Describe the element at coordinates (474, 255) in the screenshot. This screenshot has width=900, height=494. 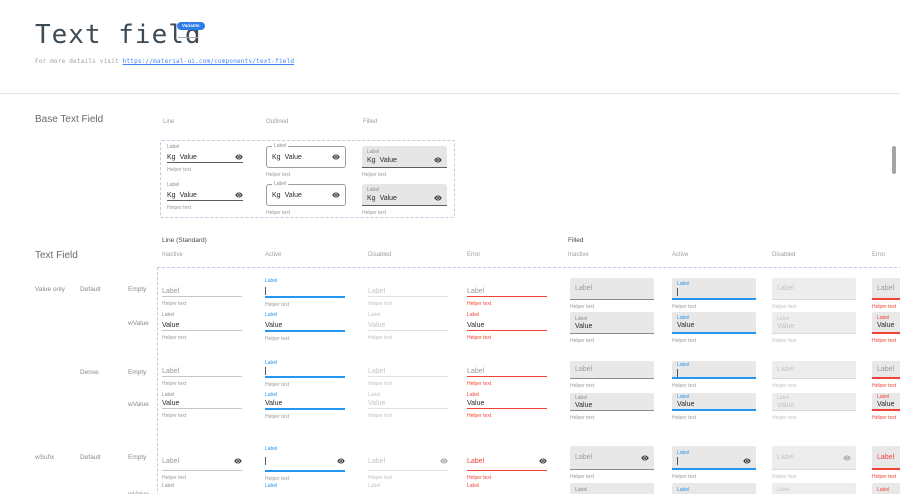
I see `state-head-error: Error` at that location.